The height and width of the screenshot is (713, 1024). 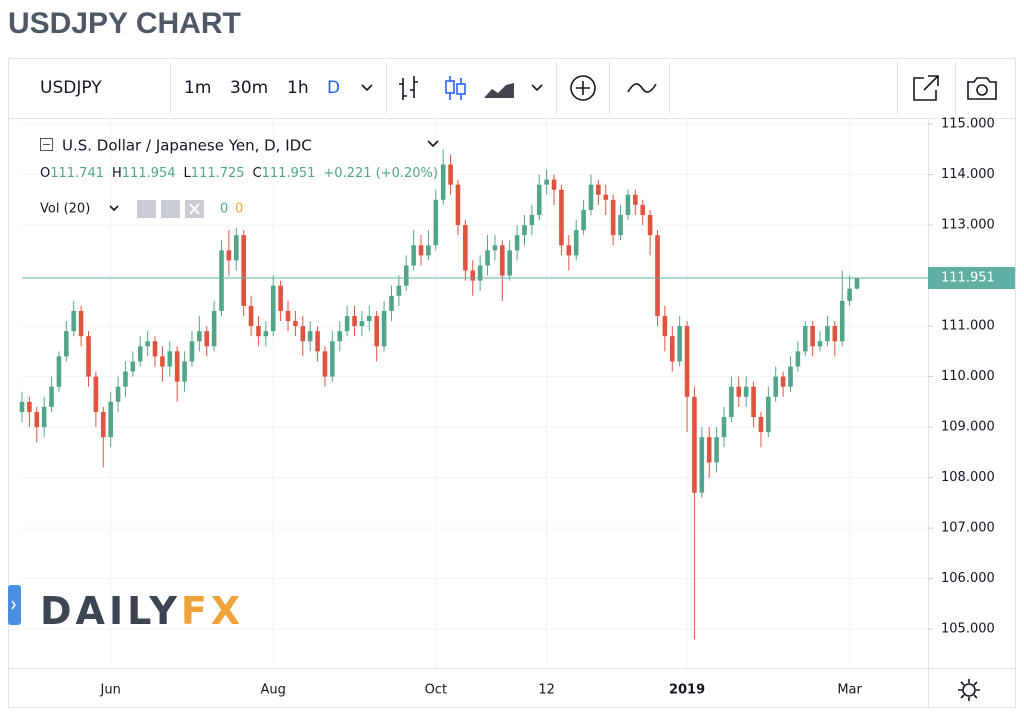 I want to click on watermark-part: DAILY, so click(x=110, y=611).